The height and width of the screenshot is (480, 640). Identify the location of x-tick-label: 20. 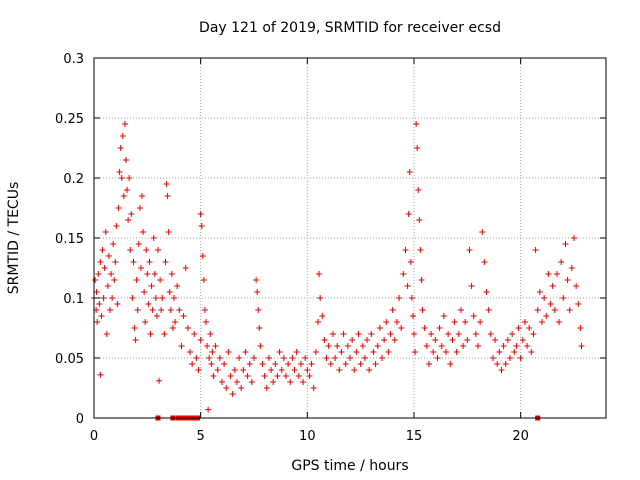
(520, 436).